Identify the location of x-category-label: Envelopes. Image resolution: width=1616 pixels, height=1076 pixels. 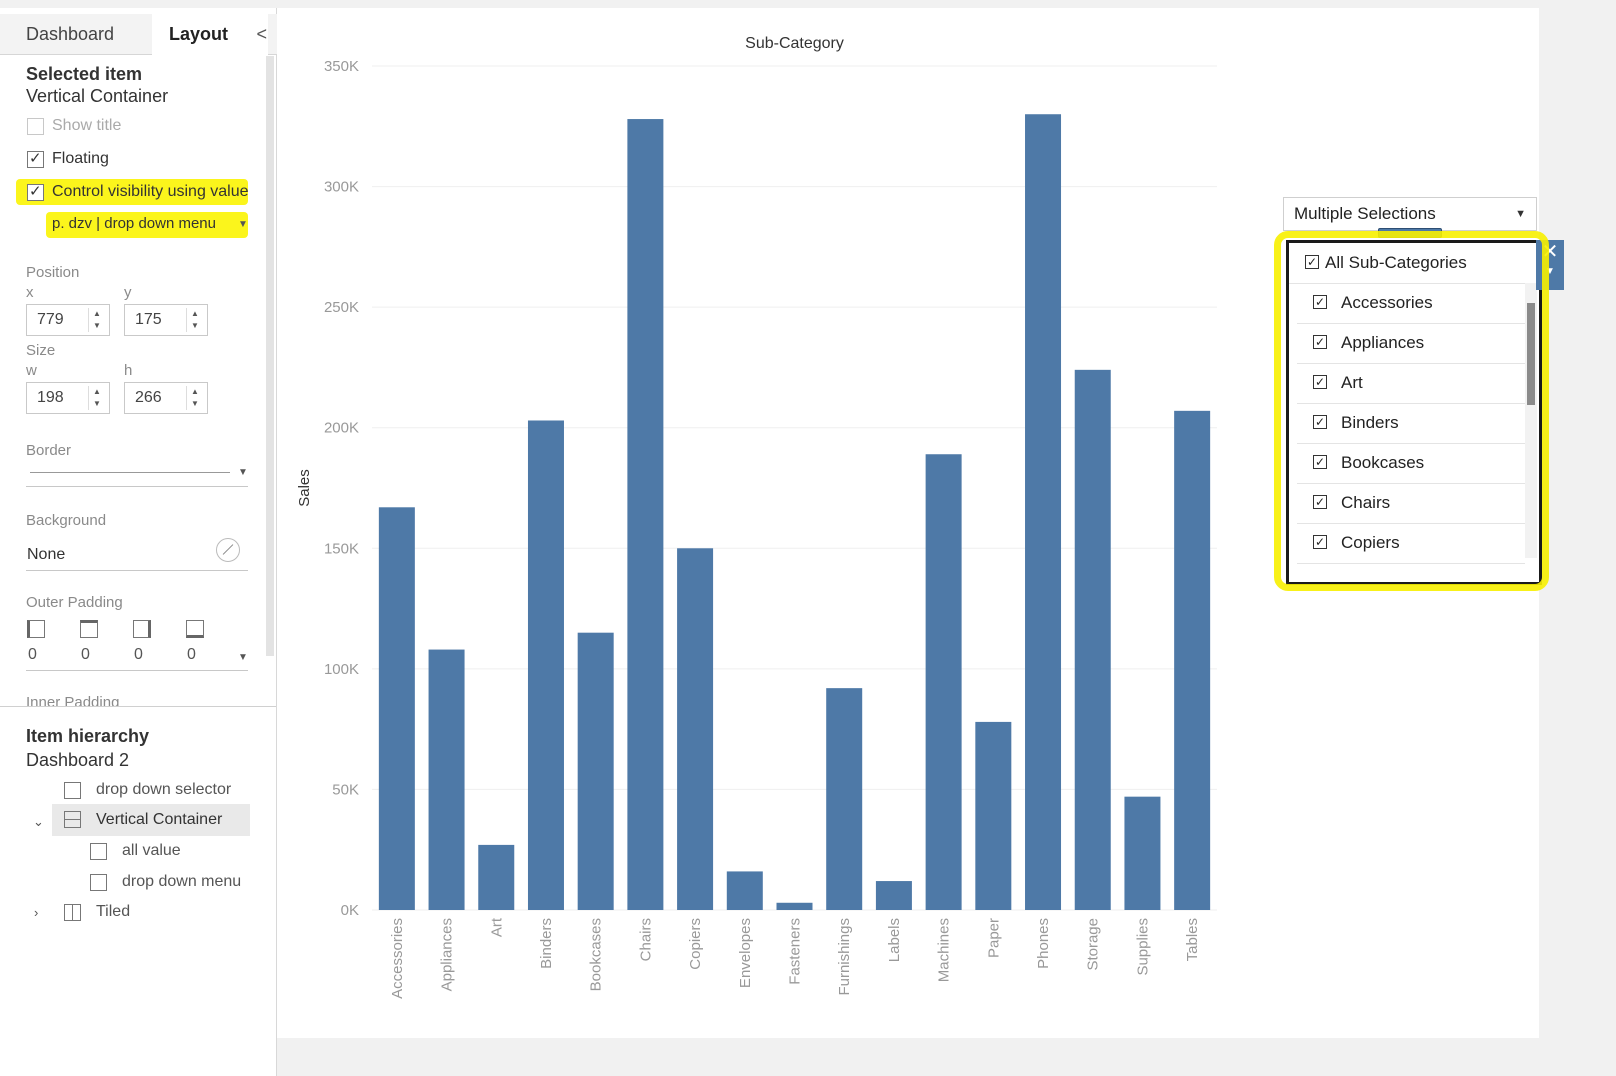
(745, 953).